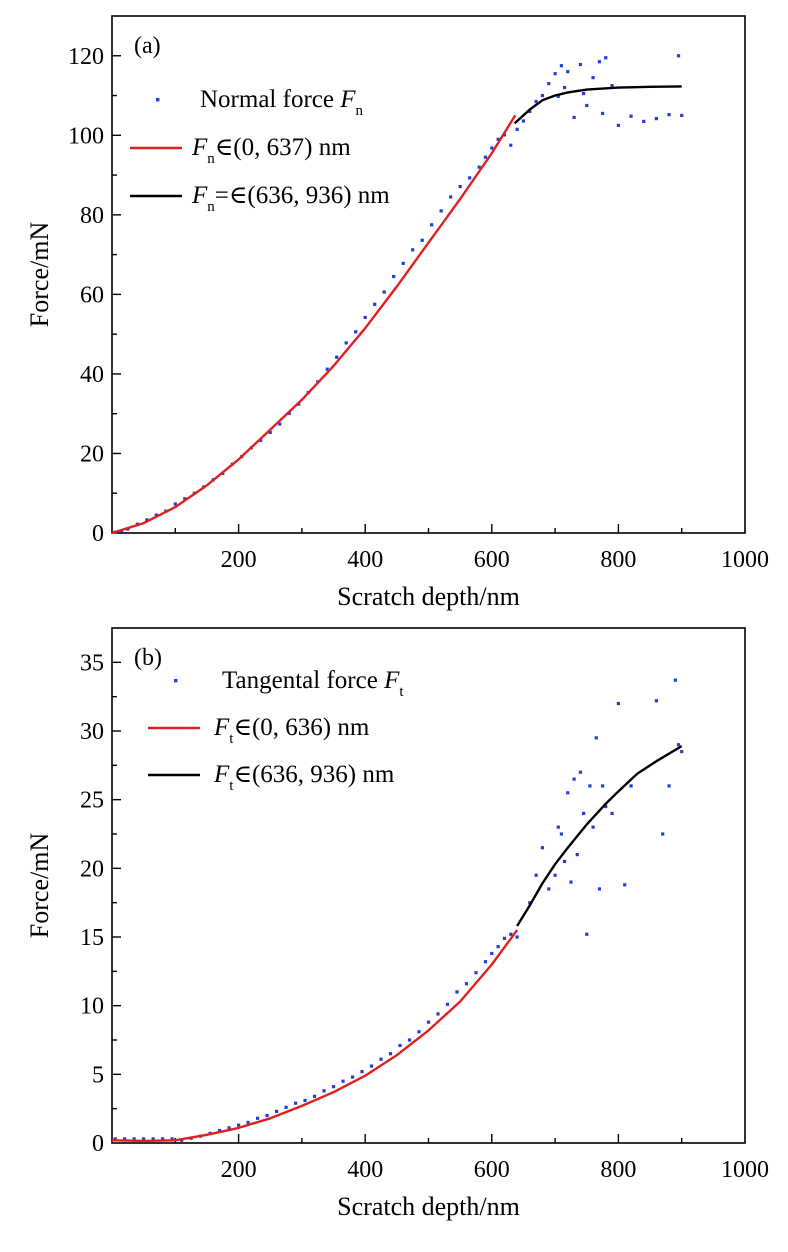 This screenshot has width=788, height=1252. Describe the element at coordinates (86, 57) in the screenshot. I see `y-tick-label: 120` at that location.